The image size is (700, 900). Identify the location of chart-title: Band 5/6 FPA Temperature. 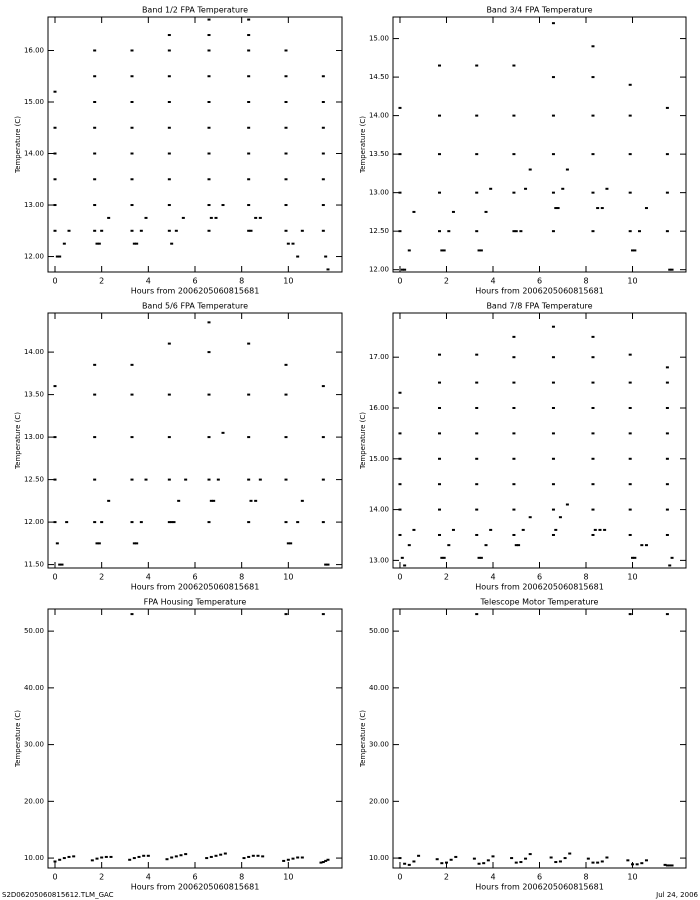
(195, 306).